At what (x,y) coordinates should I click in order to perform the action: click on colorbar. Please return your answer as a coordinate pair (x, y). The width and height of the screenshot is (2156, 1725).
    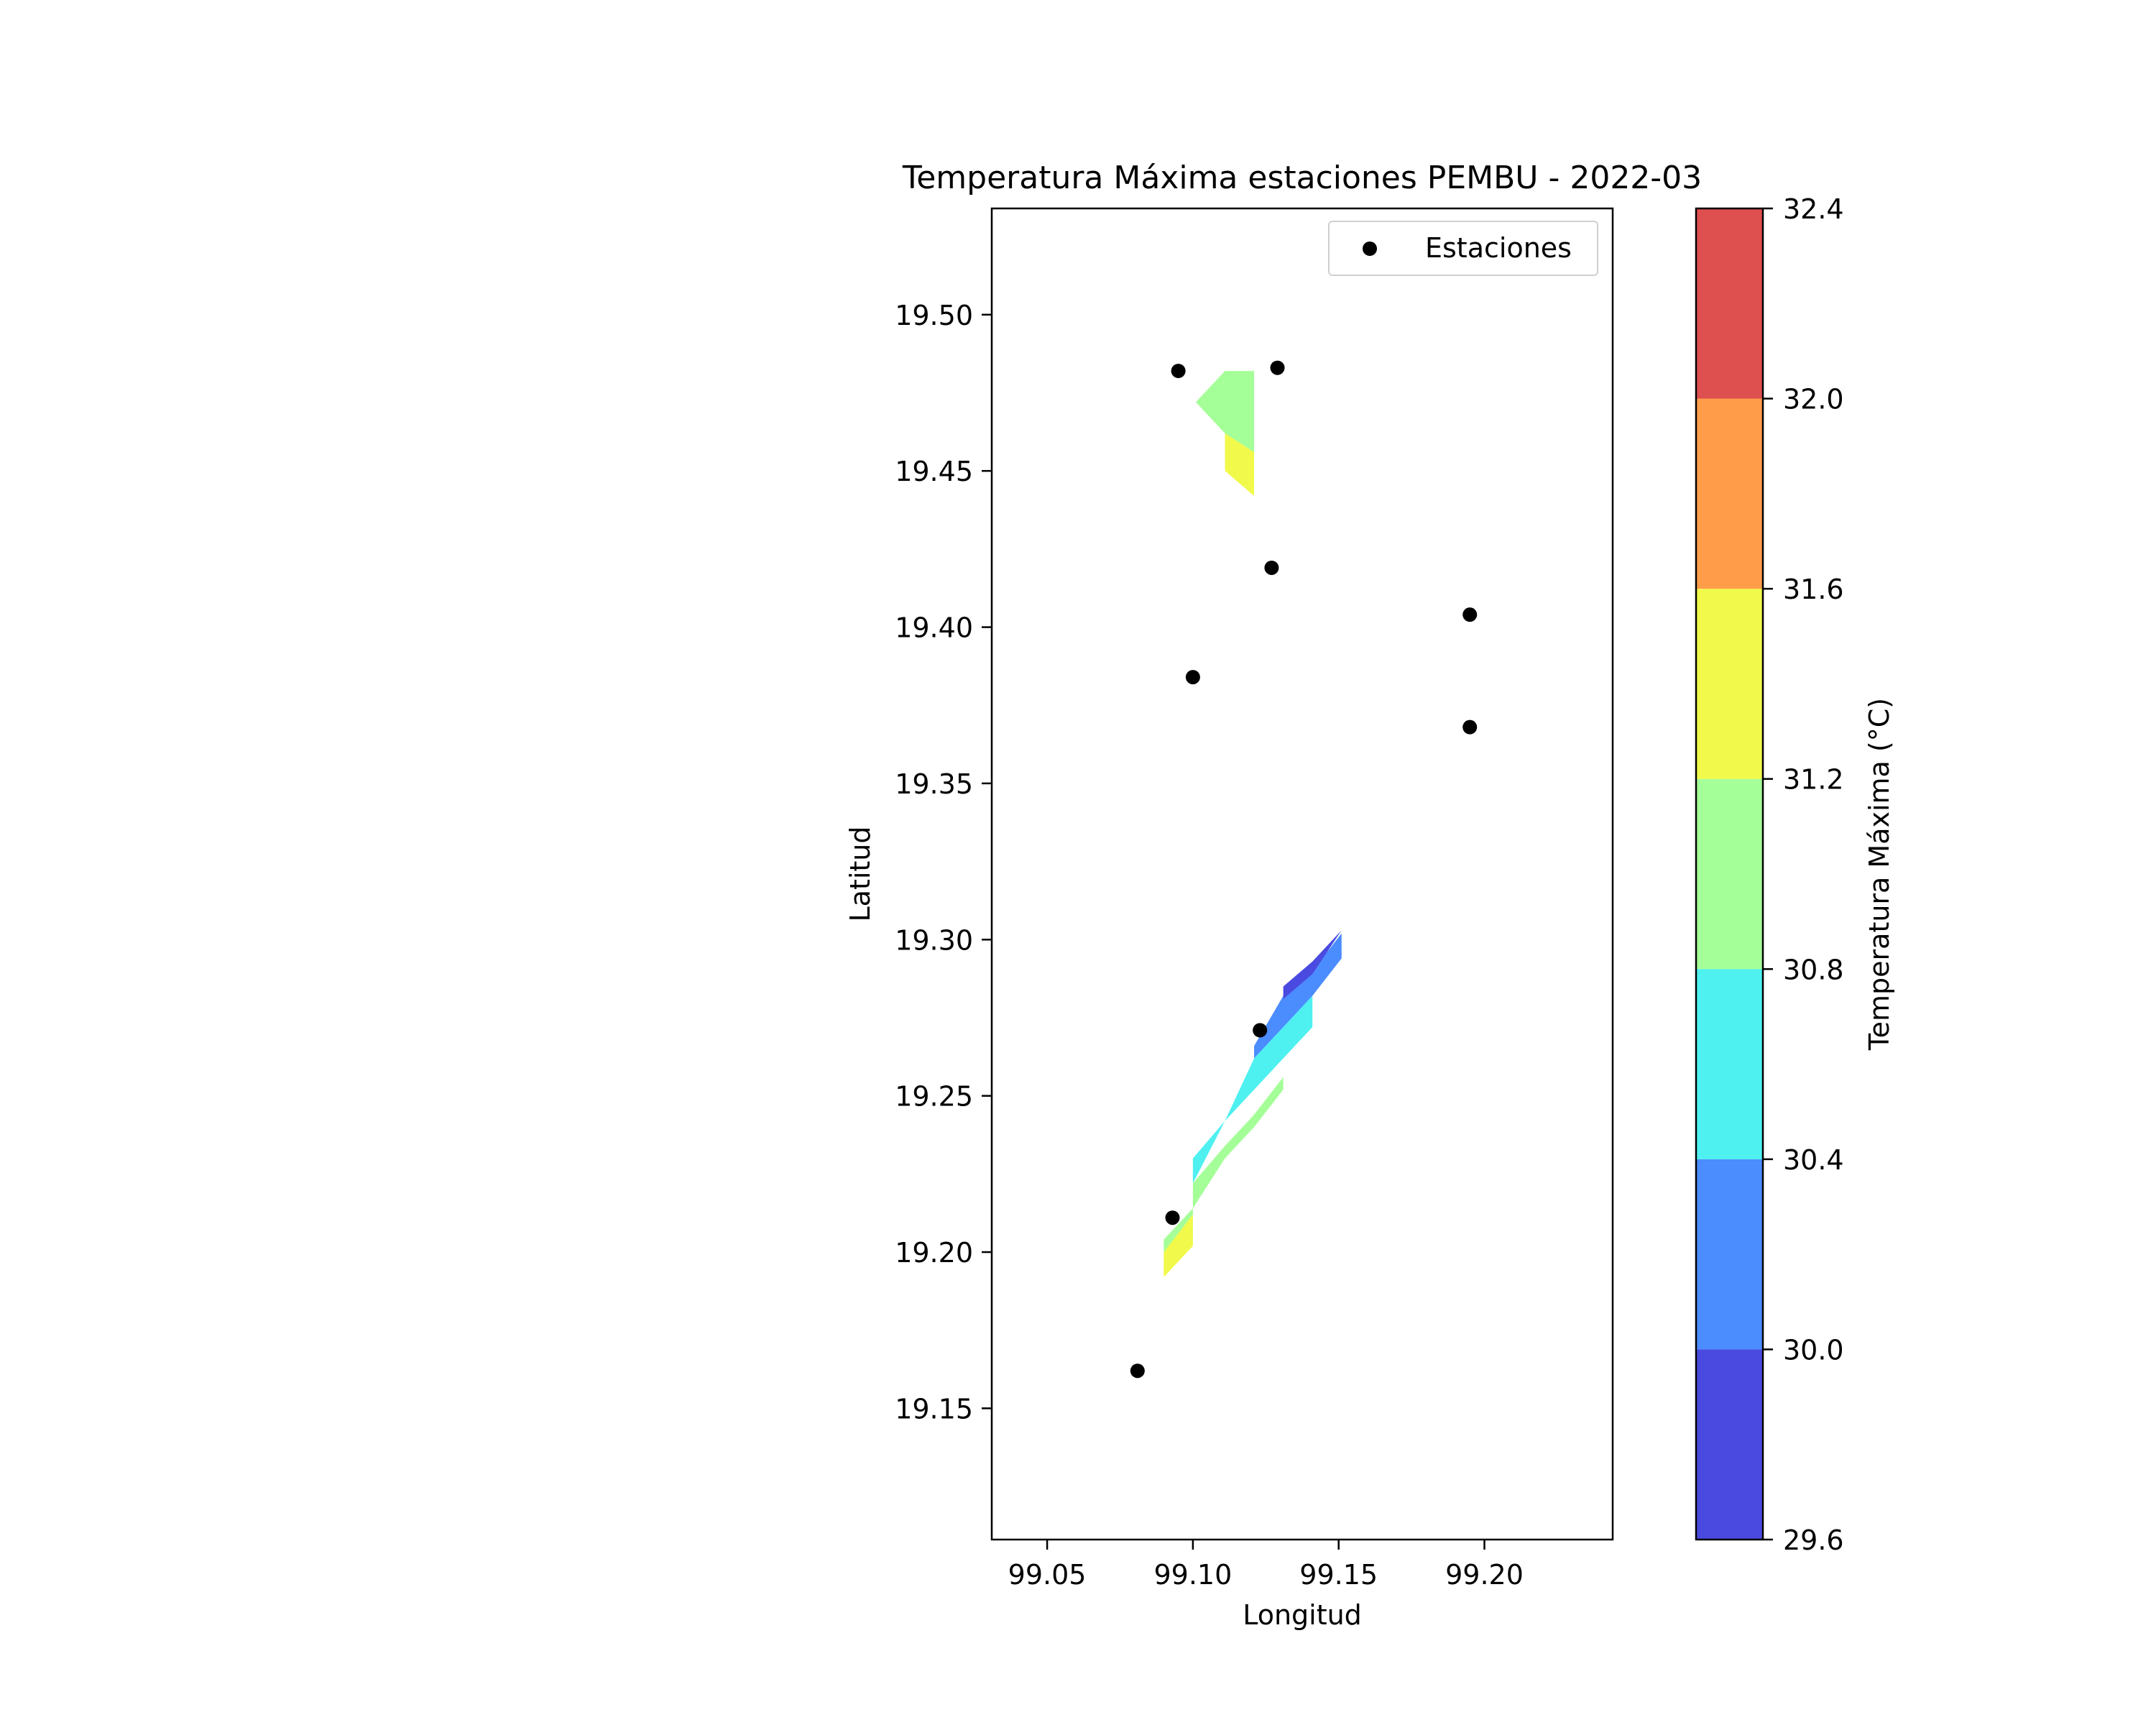
    Looking at the image, I should click on (1730, 874).